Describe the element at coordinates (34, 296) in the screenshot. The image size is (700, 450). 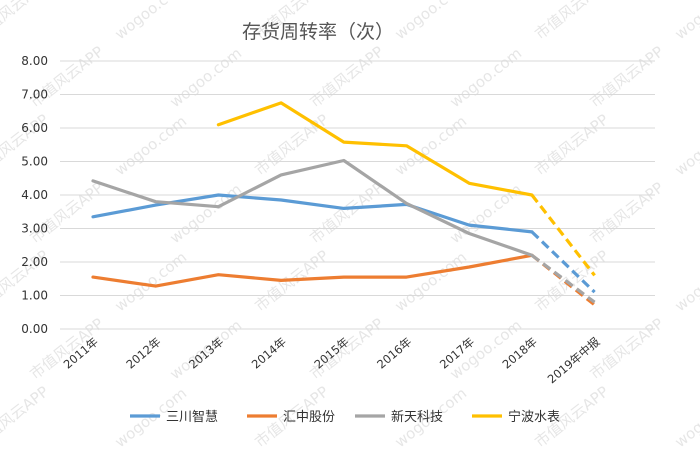
I see `y-tick-label: 1.00` at that location.